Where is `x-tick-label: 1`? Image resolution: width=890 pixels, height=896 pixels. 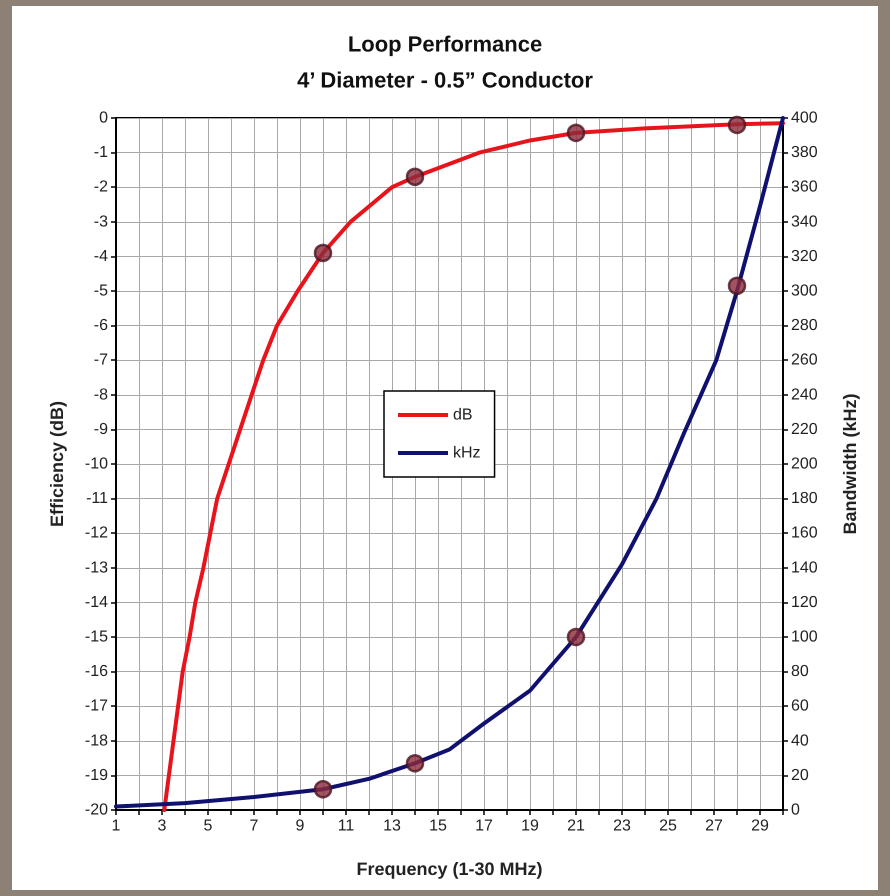 x-tick-label: 1 is located at coordinates (116, 826).